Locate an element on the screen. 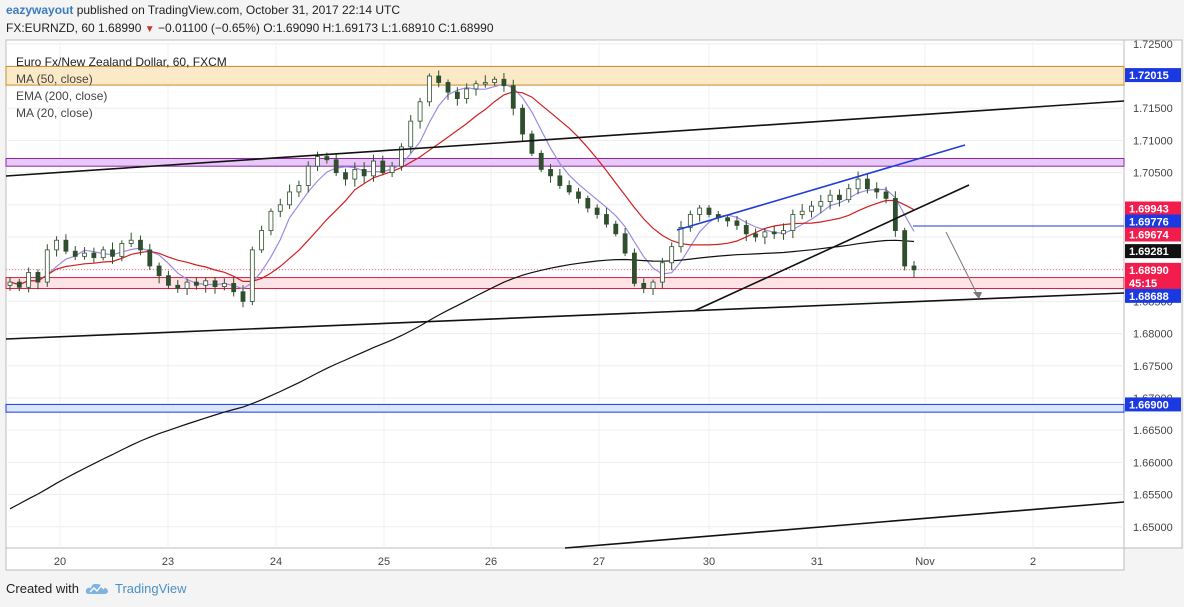 The height and width of the screenshot is (607, 1184). projection-arrowhead is located at coordinates (977, 295).